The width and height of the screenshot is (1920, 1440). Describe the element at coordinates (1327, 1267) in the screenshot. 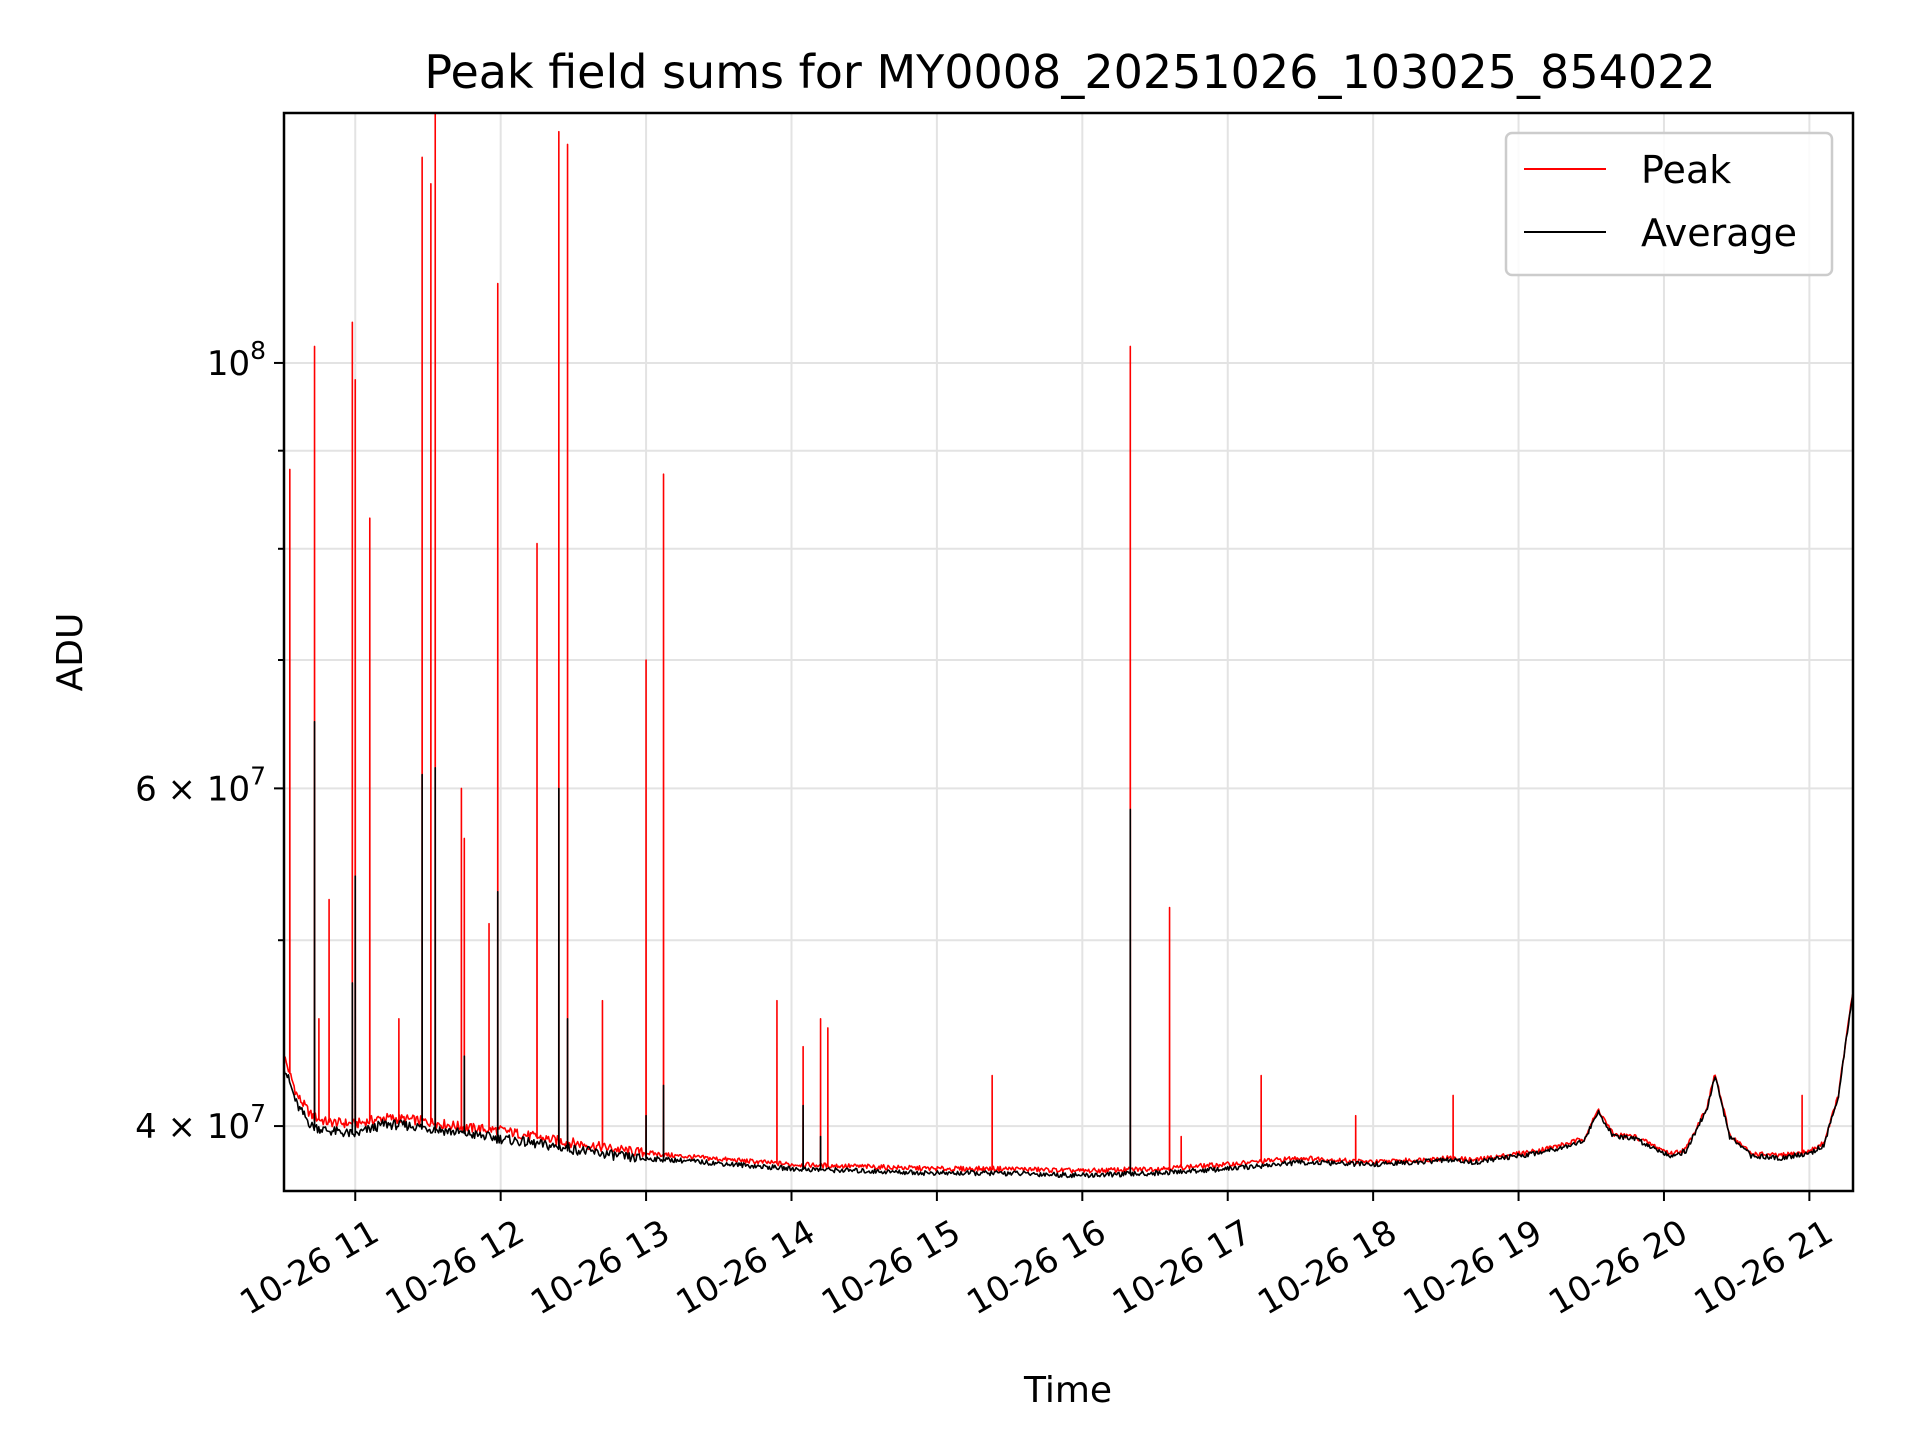

I see `x-tick-label: 10-26 18` at that location.